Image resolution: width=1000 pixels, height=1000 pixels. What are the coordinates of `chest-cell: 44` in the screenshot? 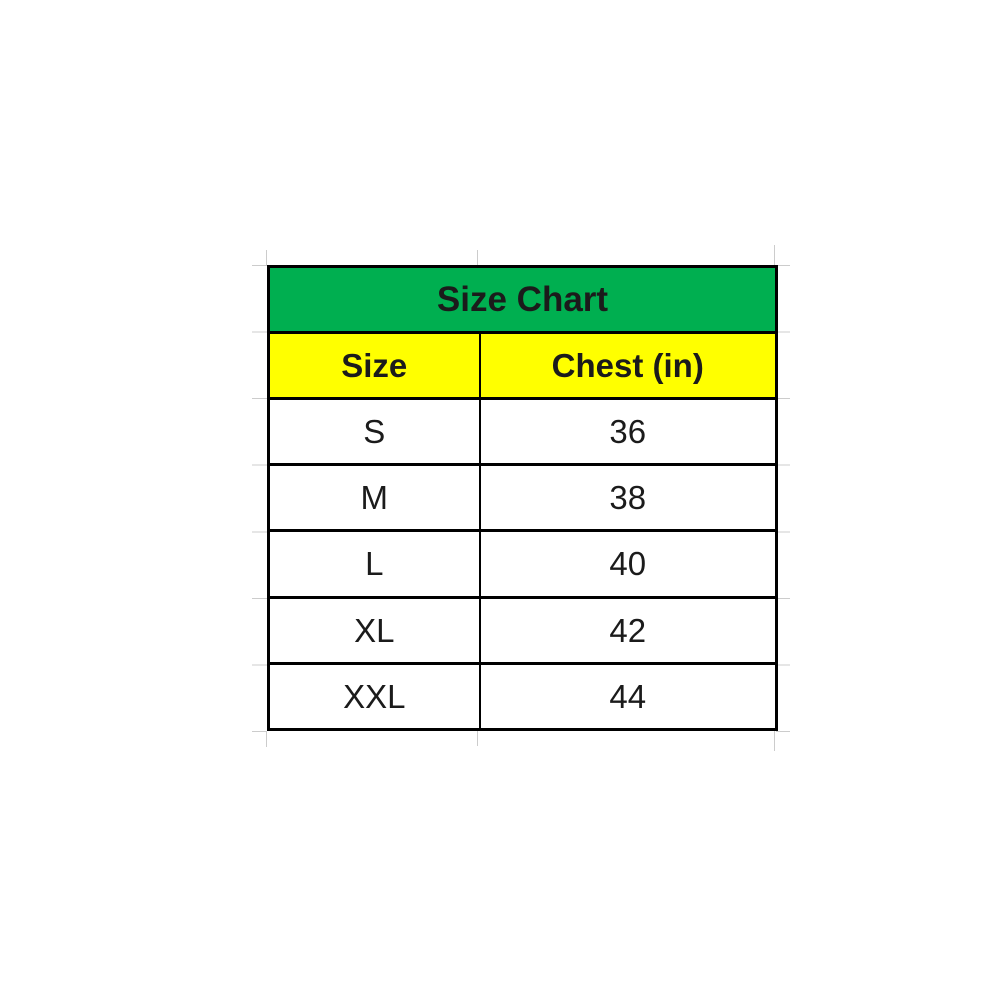 It's located at (628, 696).